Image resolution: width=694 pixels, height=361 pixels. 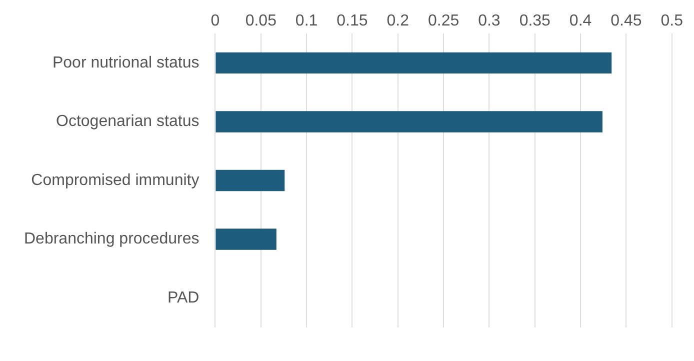 I want to click on y-tick-label: PAD, so click(x=184, y=297).